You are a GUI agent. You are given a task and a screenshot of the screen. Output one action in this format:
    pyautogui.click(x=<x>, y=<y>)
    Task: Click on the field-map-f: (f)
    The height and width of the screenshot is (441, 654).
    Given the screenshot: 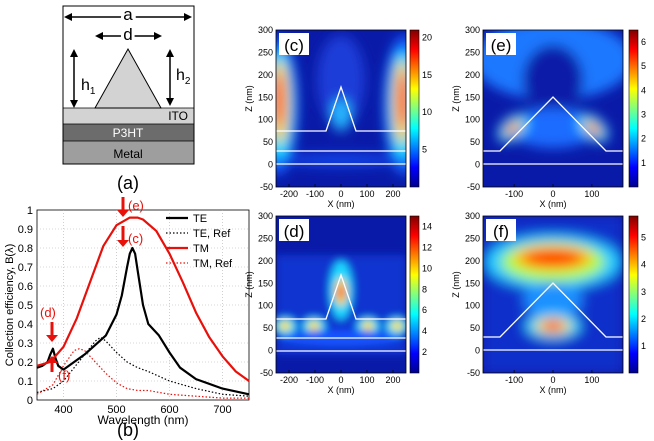 What is the action you would take?
    pyautogui.click(x=560, y=294)
    